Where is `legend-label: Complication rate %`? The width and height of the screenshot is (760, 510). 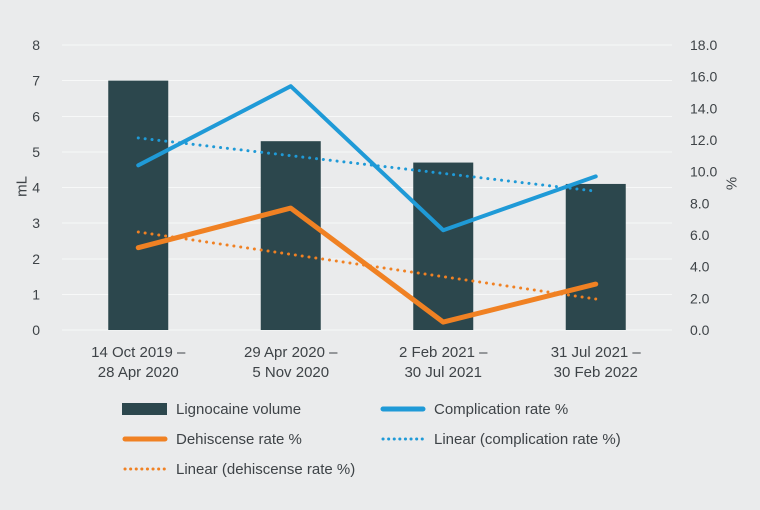
legend-label: Complication rate % is located at coordinates (501, 409).